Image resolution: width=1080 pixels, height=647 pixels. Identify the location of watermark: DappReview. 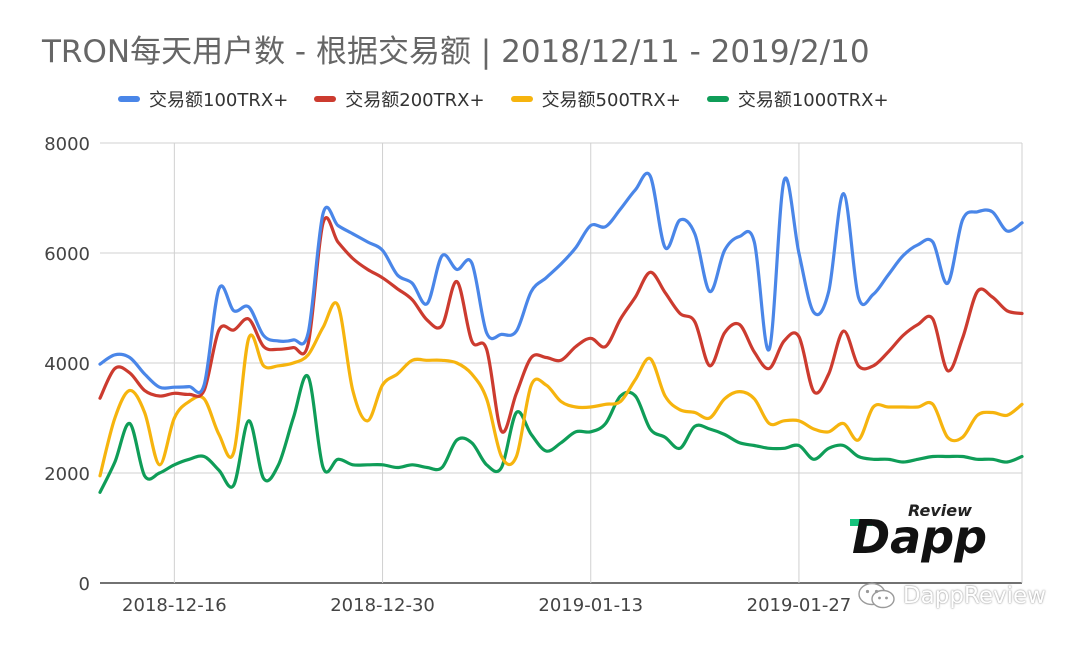
(951, 596).